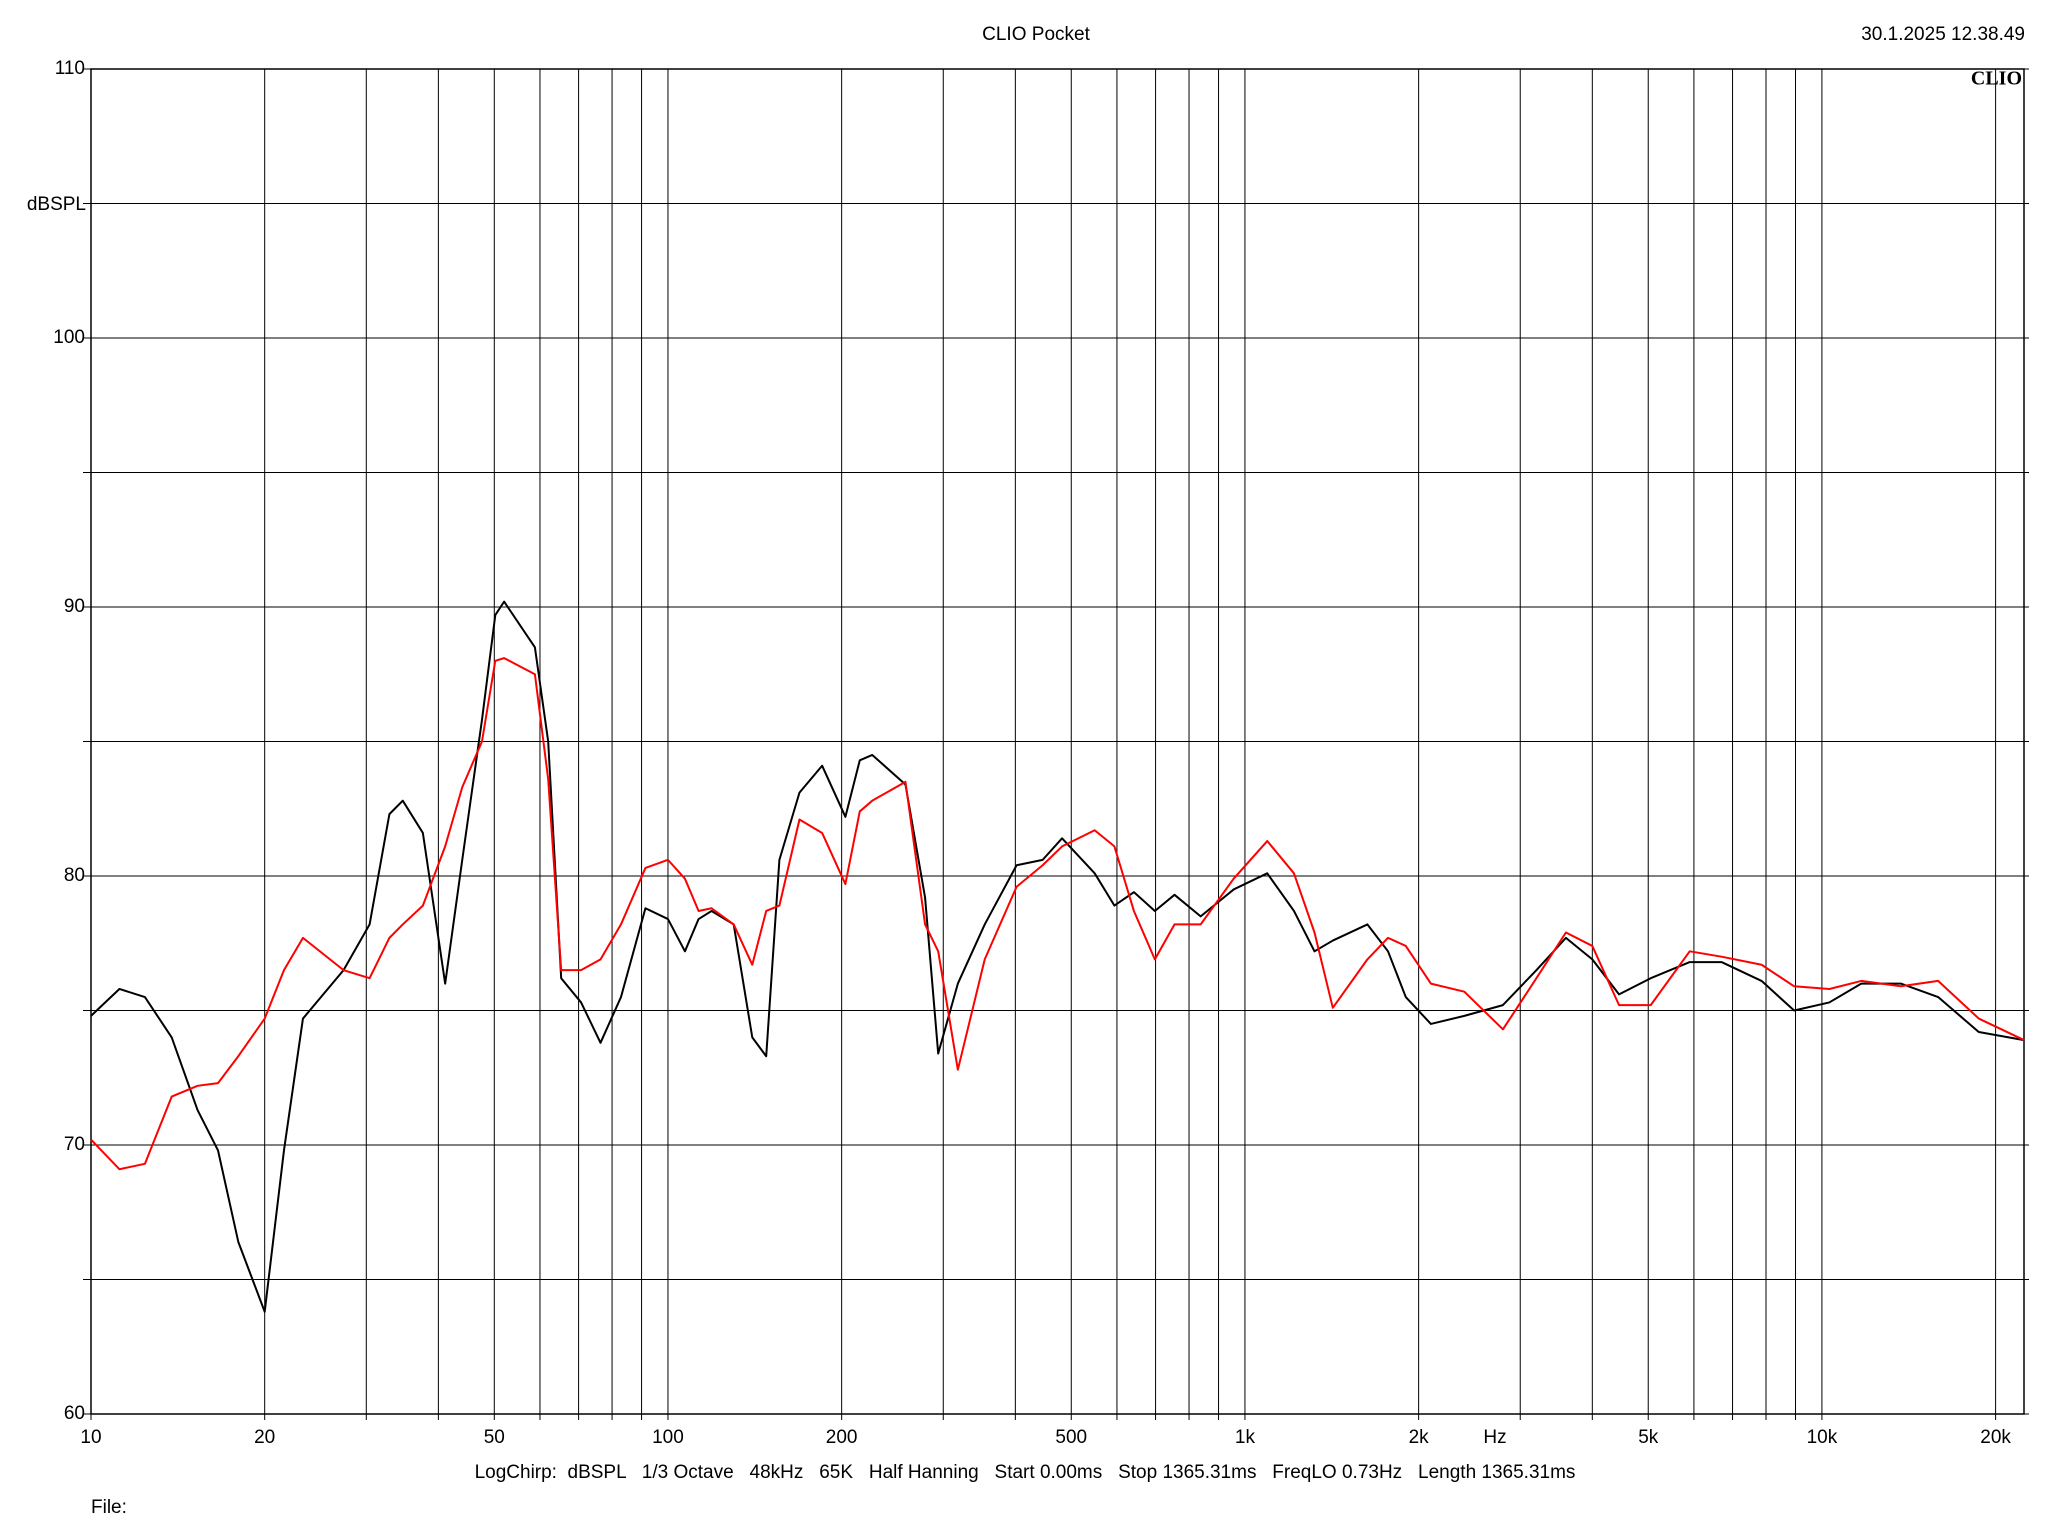  What do you see at coordinates (264, 1437) in the screenshot?
I see `x-tick-label: 20` at bounding box center [264, 1437].